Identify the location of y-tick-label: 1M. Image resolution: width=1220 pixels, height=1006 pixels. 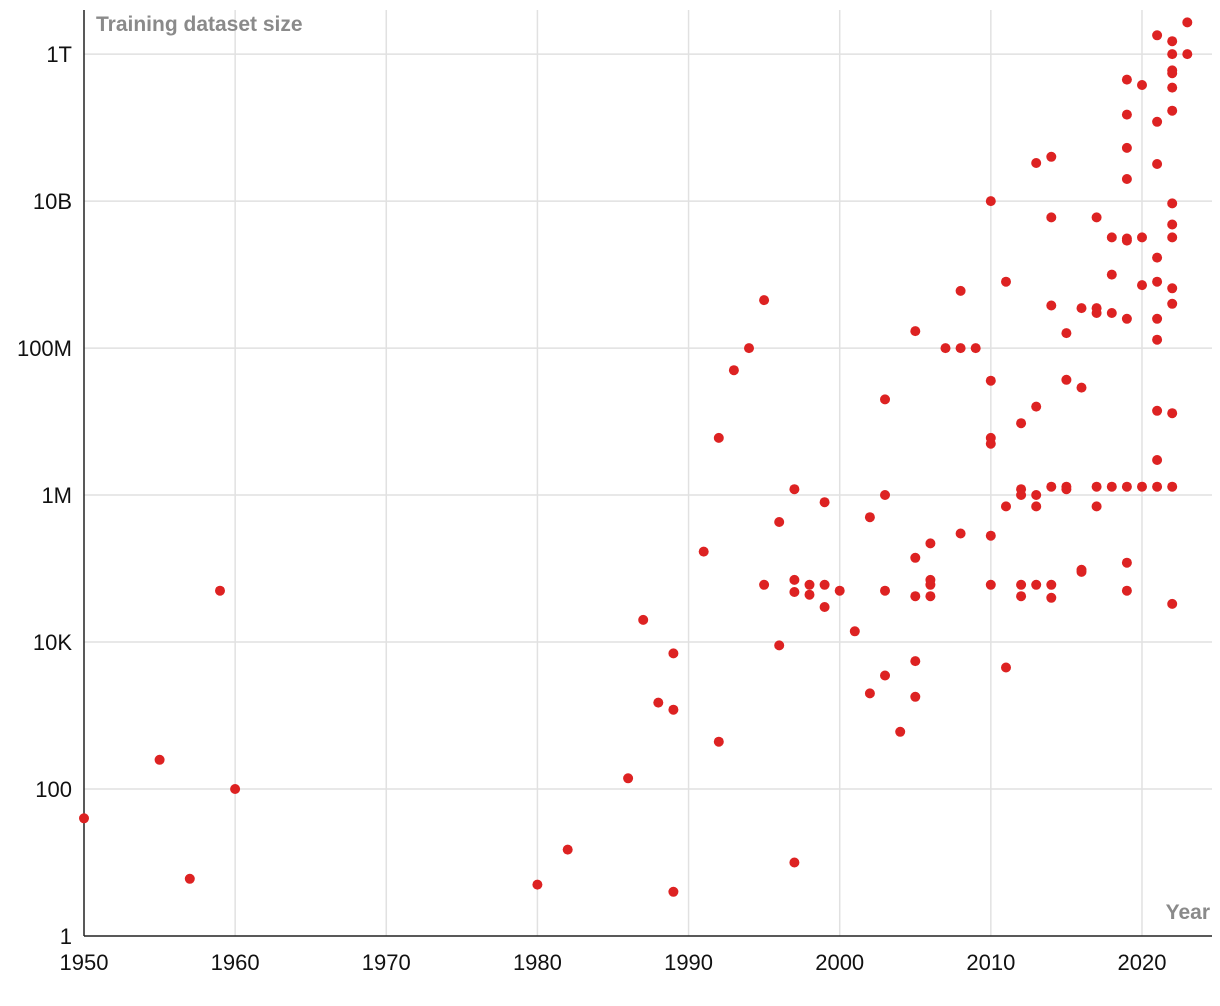
(56, 495).